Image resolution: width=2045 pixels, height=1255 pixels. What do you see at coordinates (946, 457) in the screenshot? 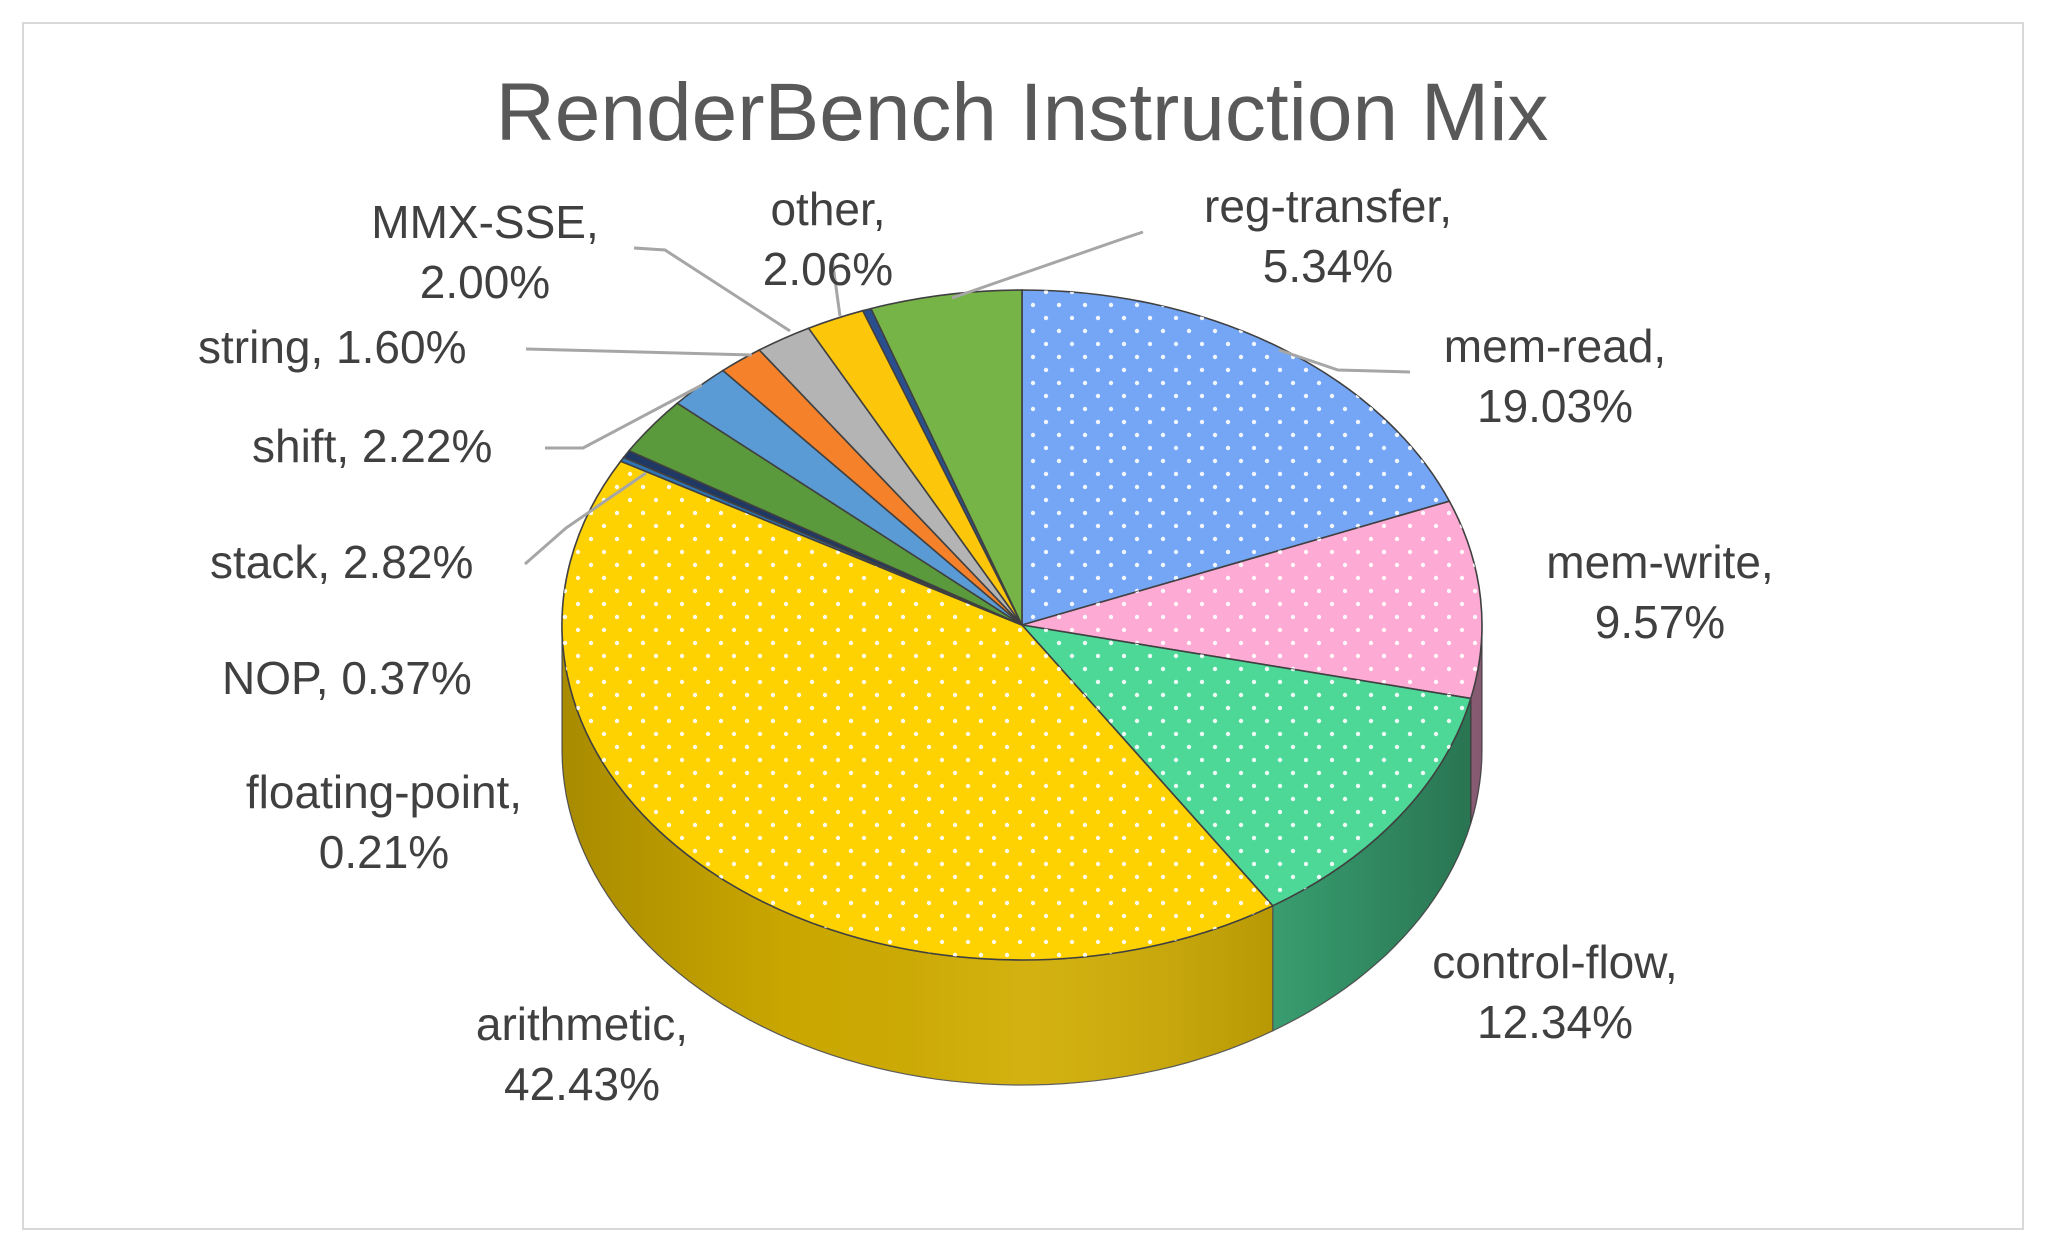
I see `slice-reg-transfer` at bounding box center [946, 457].